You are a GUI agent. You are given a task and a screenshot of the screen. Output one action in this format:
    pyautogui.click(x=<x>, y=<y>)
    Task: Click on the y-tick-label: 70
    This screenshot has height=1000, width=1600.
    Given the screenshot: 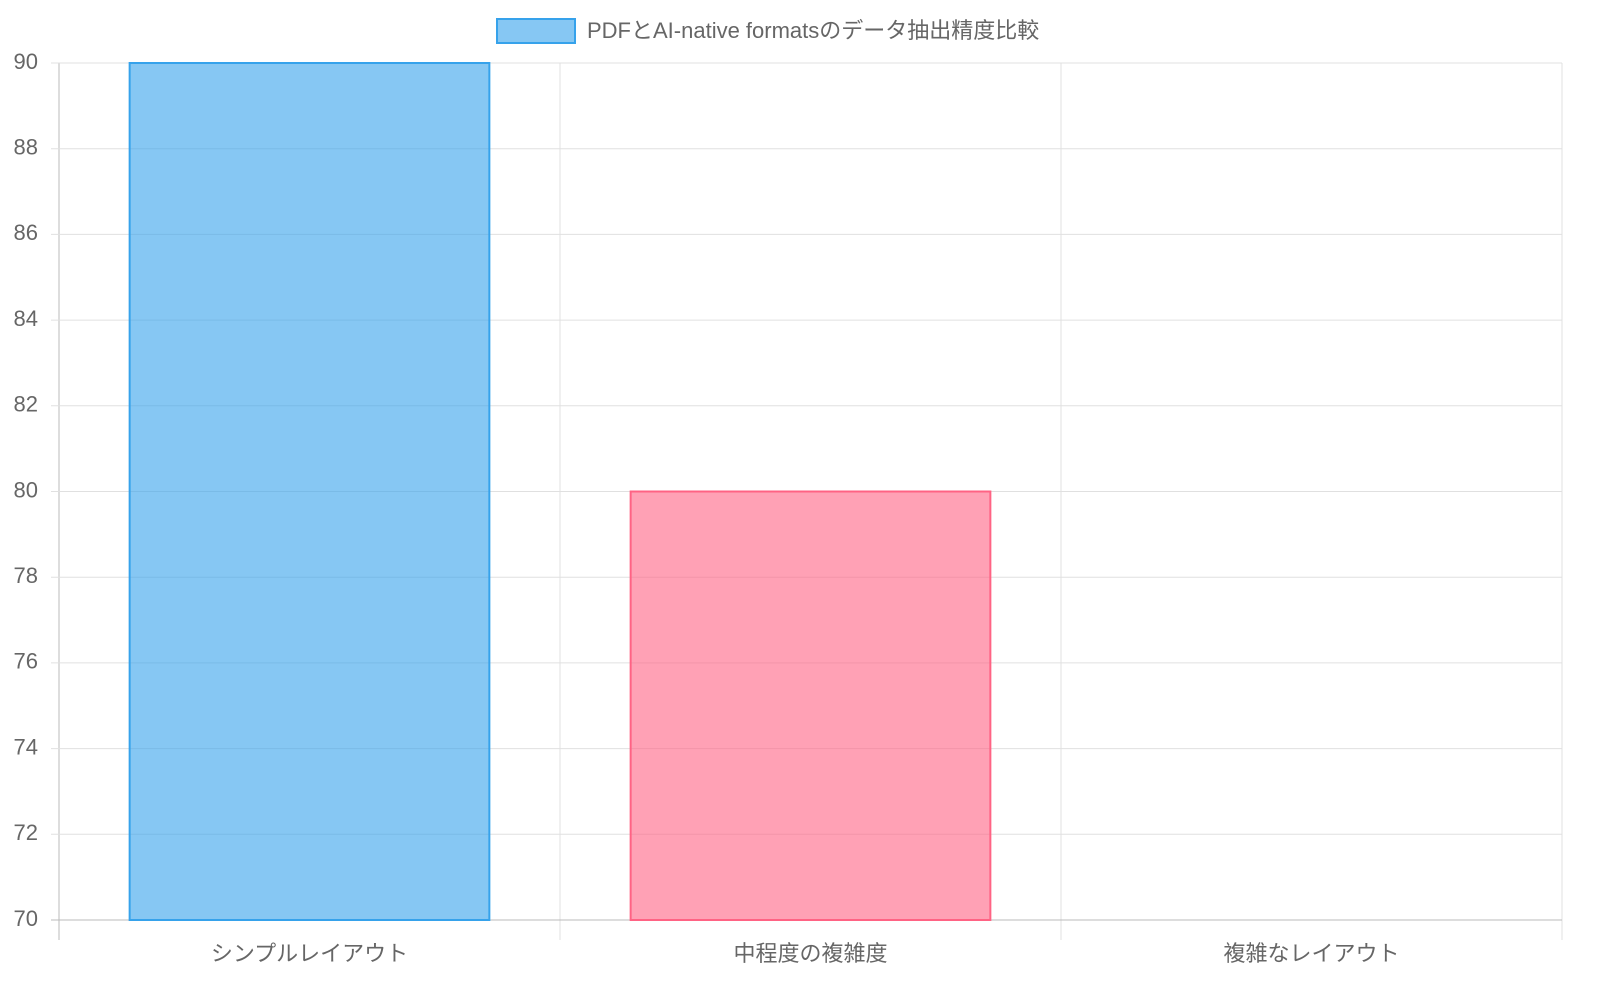 What is the action you would take?
    pyautogui.click(x=26, y=918)
    